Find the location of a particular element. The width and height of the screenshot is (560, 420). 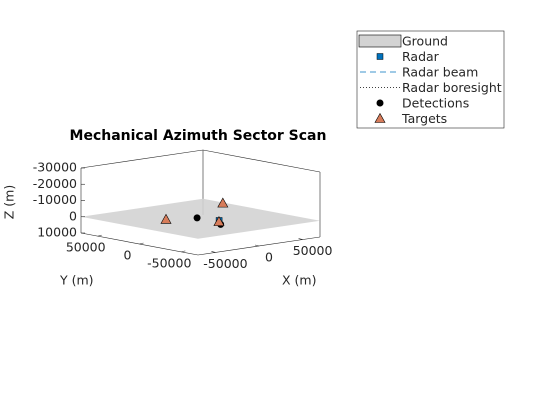

z-axis-label: Z (m) is located at coordinates (9, 202).